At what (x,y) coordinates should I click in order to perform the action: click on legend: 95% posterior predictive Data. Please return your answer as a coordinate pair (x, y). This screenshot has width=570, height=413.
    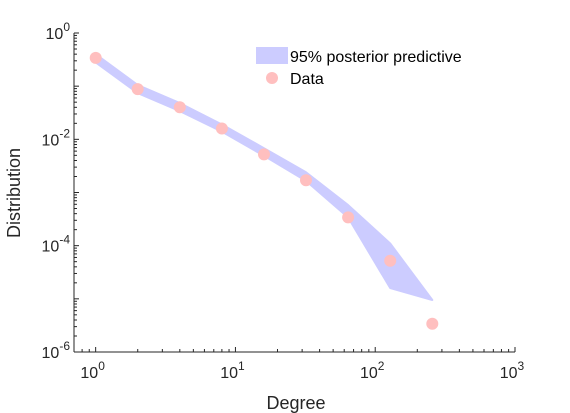
    Looking at the image, I should click on (359, 67).